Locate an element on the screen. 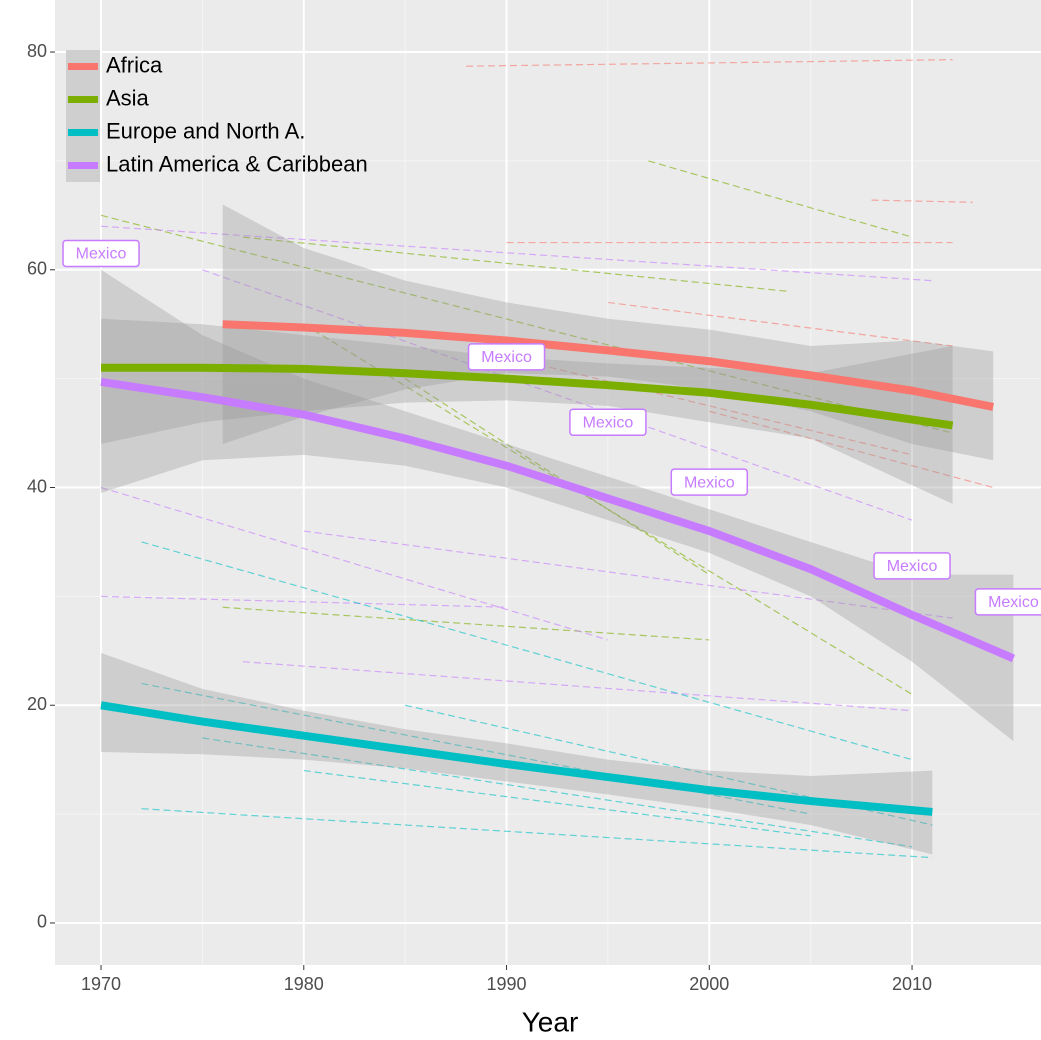 Image resolution: width=1041 pixels, height=1040 pixels. legend-label: Africa is located at coordinates (134, 64).